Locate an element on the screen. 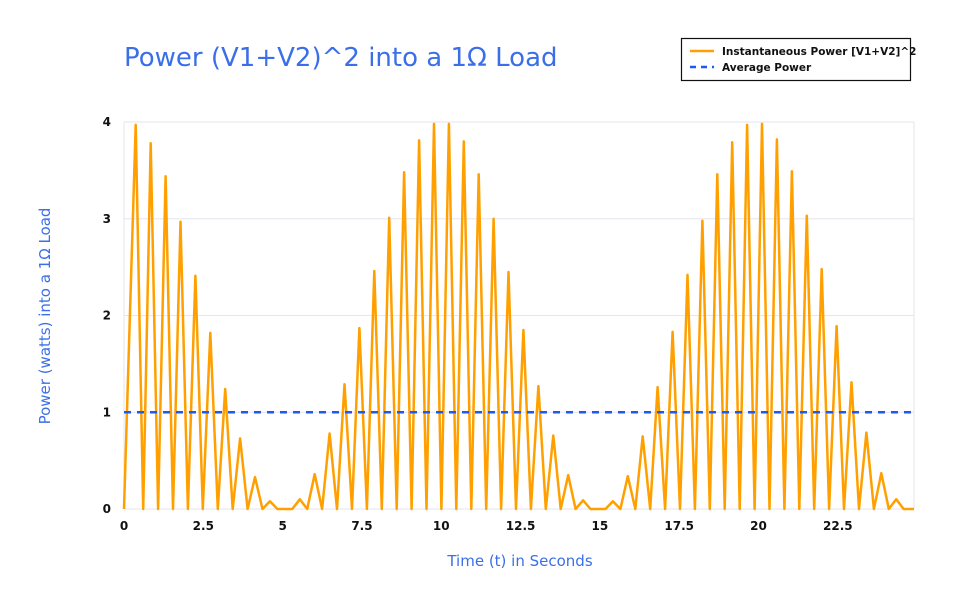 Image resolution: width=980 pixels, height=593 pixels. legend-label-instantaneous: Instantaneous Power [V1+V2]^2 is located at coordinates (819, 52).